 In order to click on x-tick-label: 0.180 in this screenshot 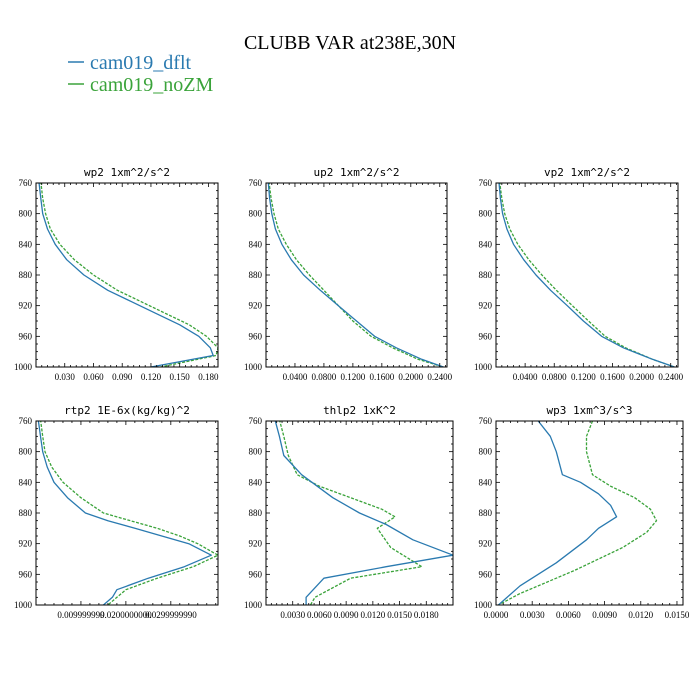, I will do `click(208, 377)`.